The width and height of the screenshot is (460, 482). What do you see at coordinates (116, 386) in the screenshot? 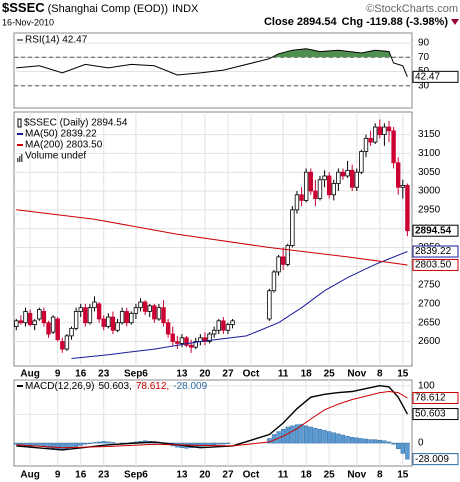
I see `legend: MACD(12,26,9) 50.603, 78.612, -28.009` at bounding box center [116, 386].